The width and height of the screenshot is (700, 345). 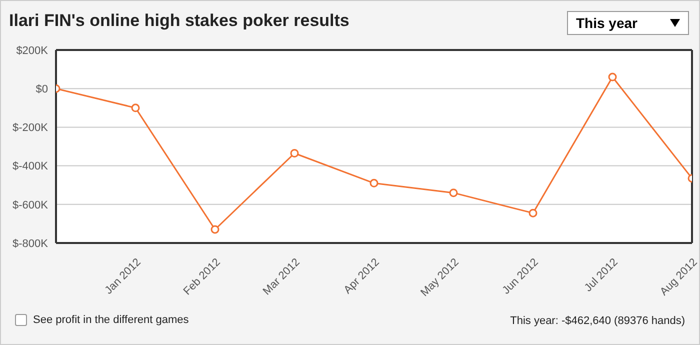 What do you see at coordinates (111, 320) in the screenshot?
I see `text: See profit in the different games` at bounding box center [111, 320].